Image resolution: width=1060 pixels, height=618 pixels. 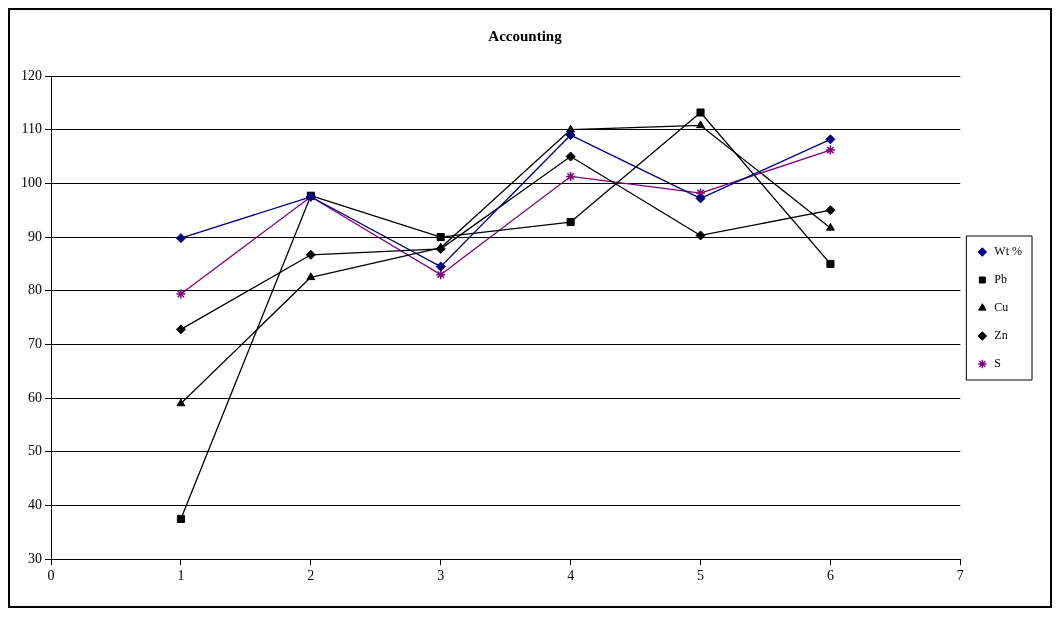 I want to click on y-tick-label: 110, so click(x=31, y=129).